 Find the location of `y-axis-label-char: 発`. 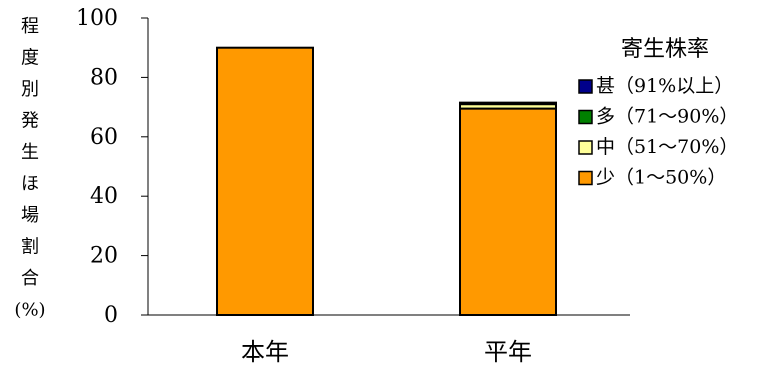

y-axis-label-char: 発 is located at coordinates (30, 121).